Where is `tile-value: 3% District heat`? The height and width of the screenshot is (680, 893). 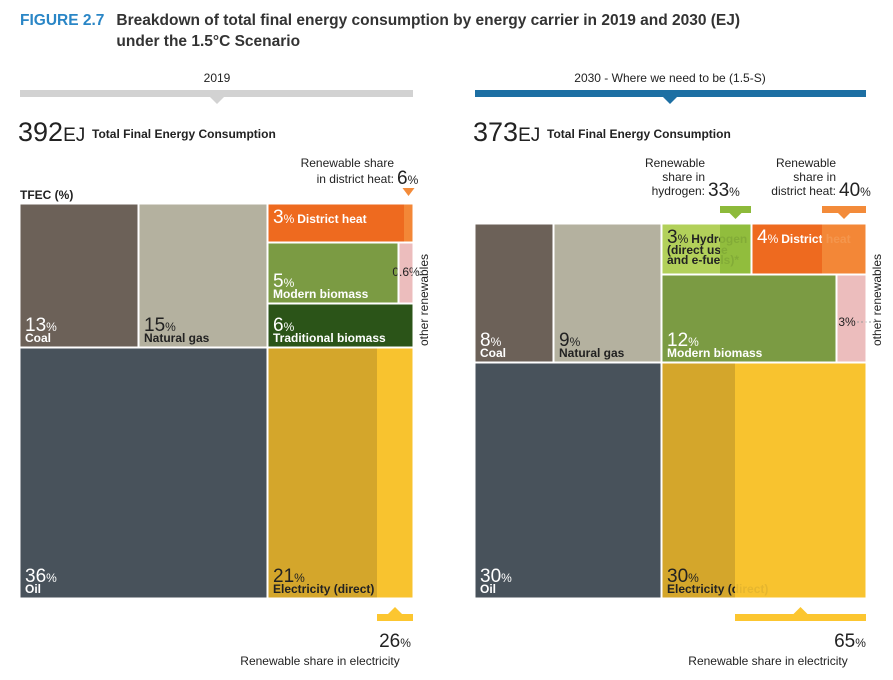
tile-value: 3% District heat is located at coordinates (320, 217).